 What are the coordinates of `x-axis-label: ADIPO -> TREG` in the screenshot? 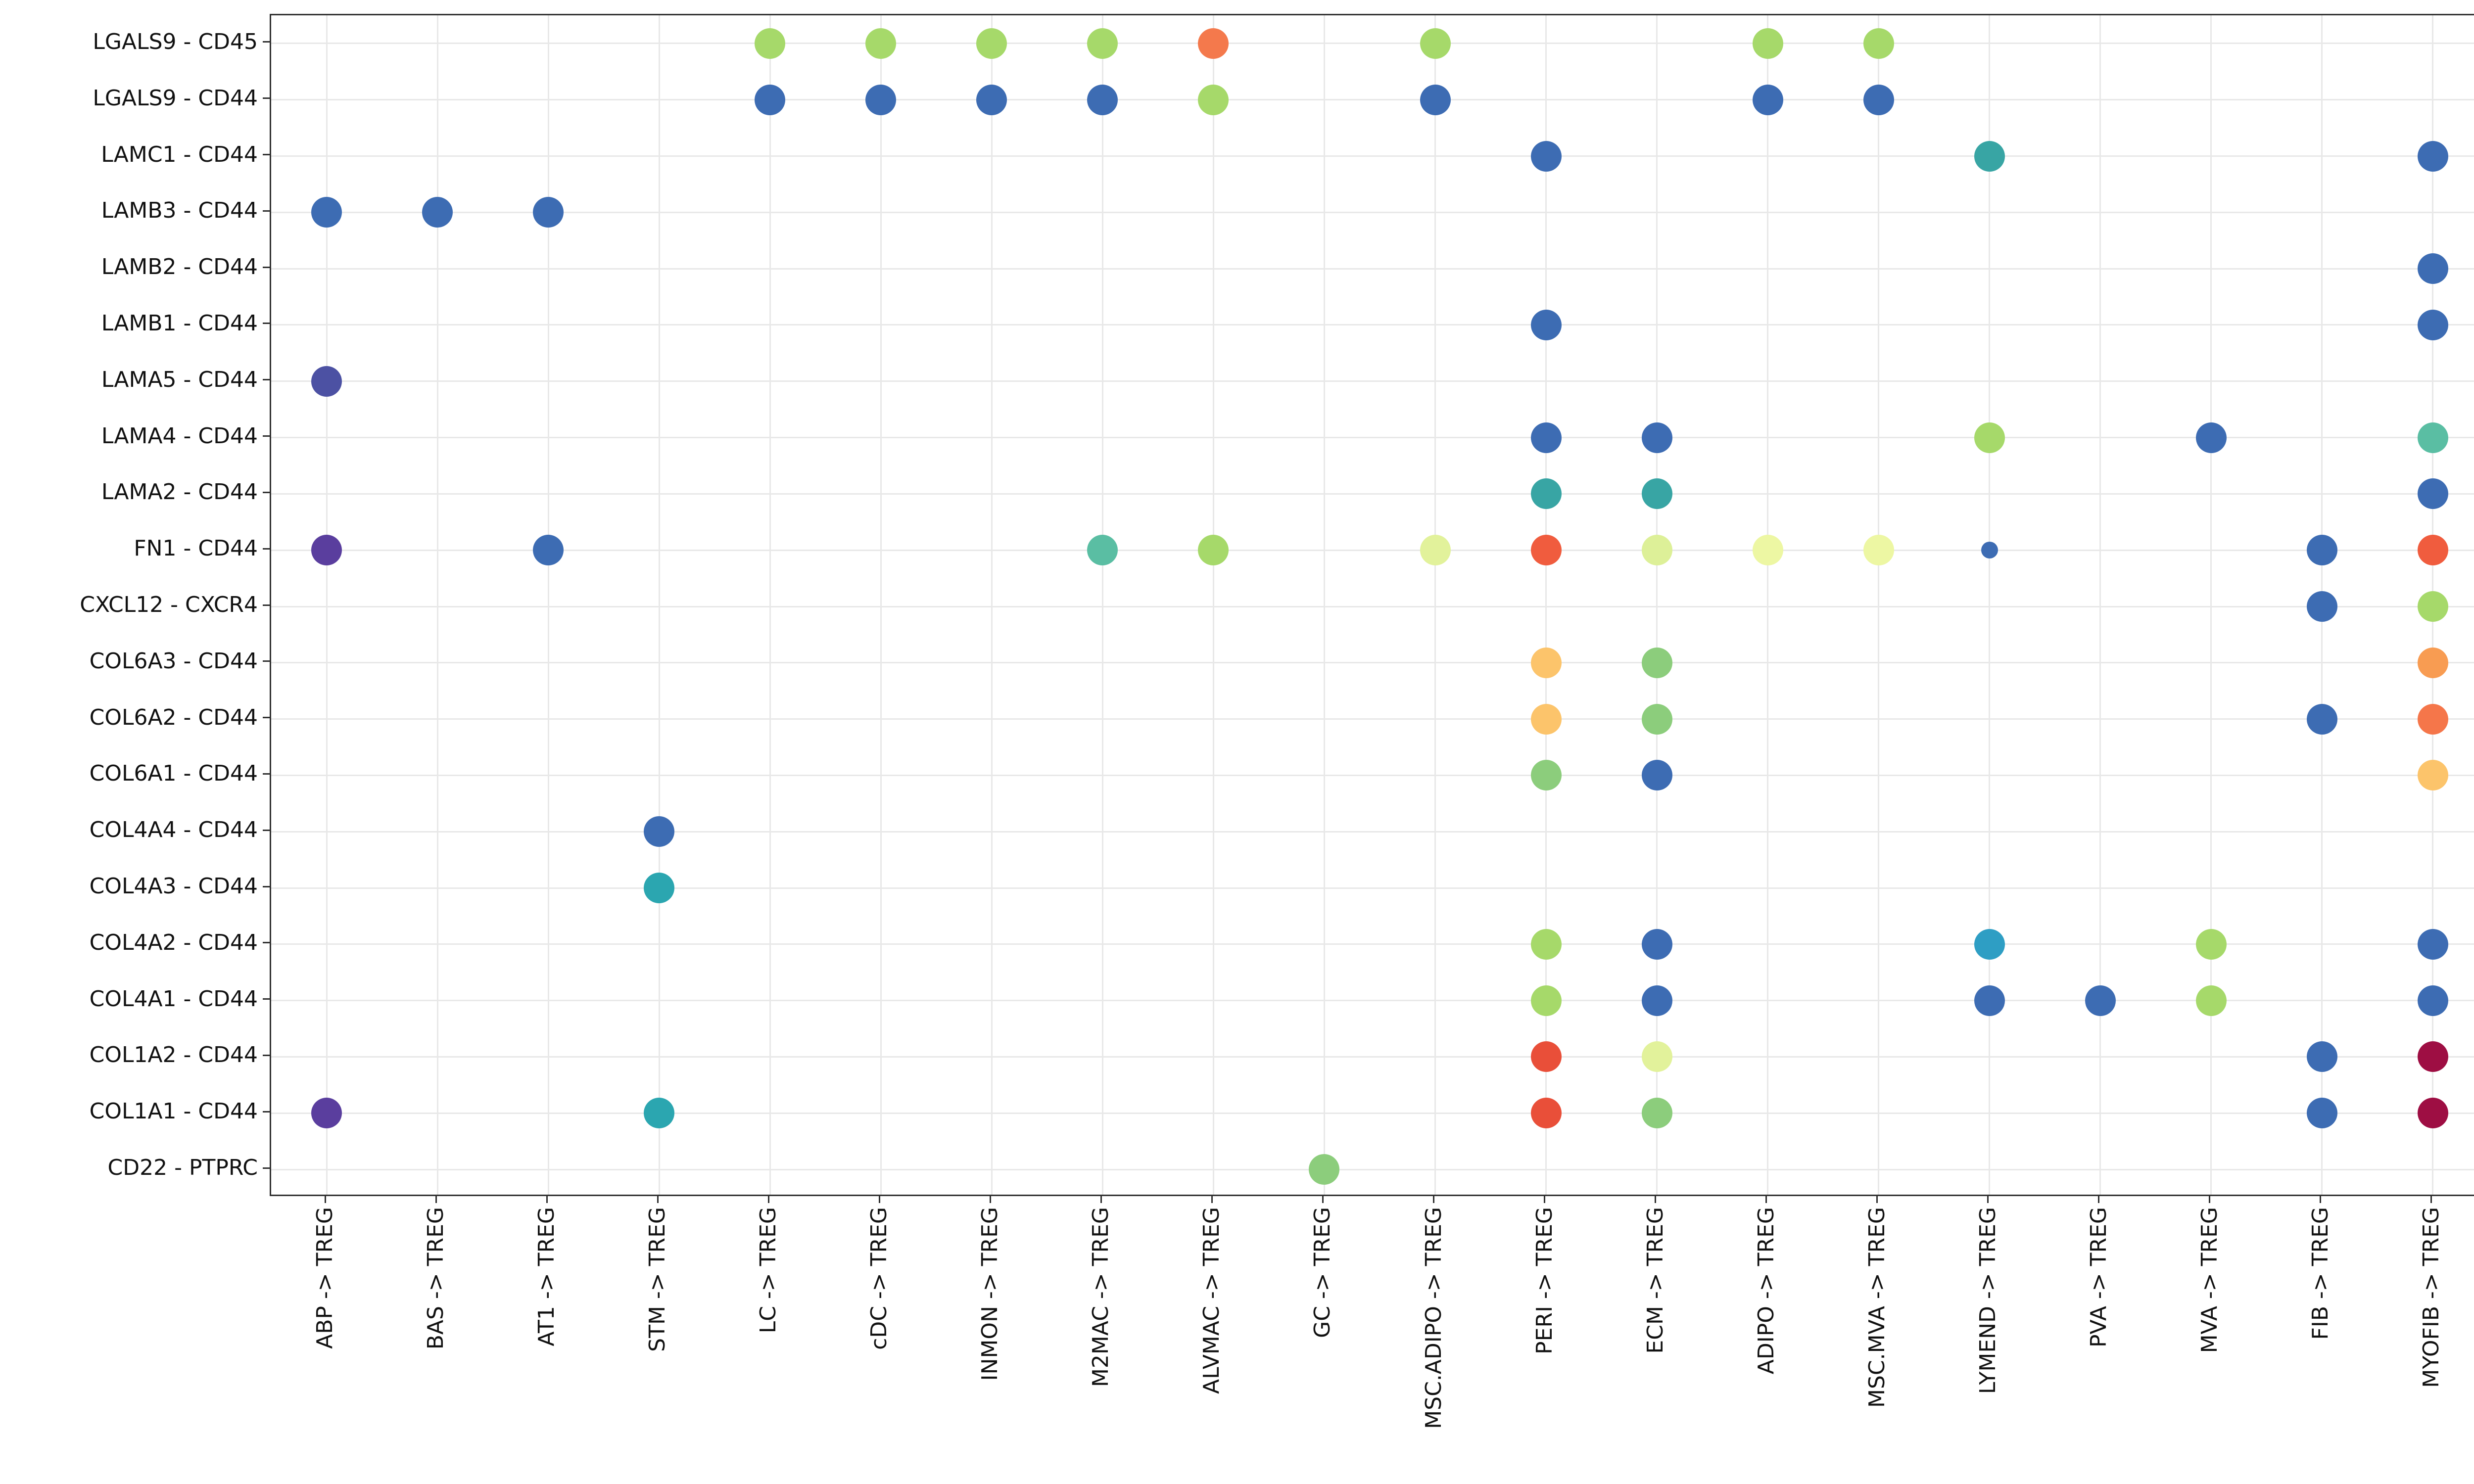 It's located at (1766, 1291).